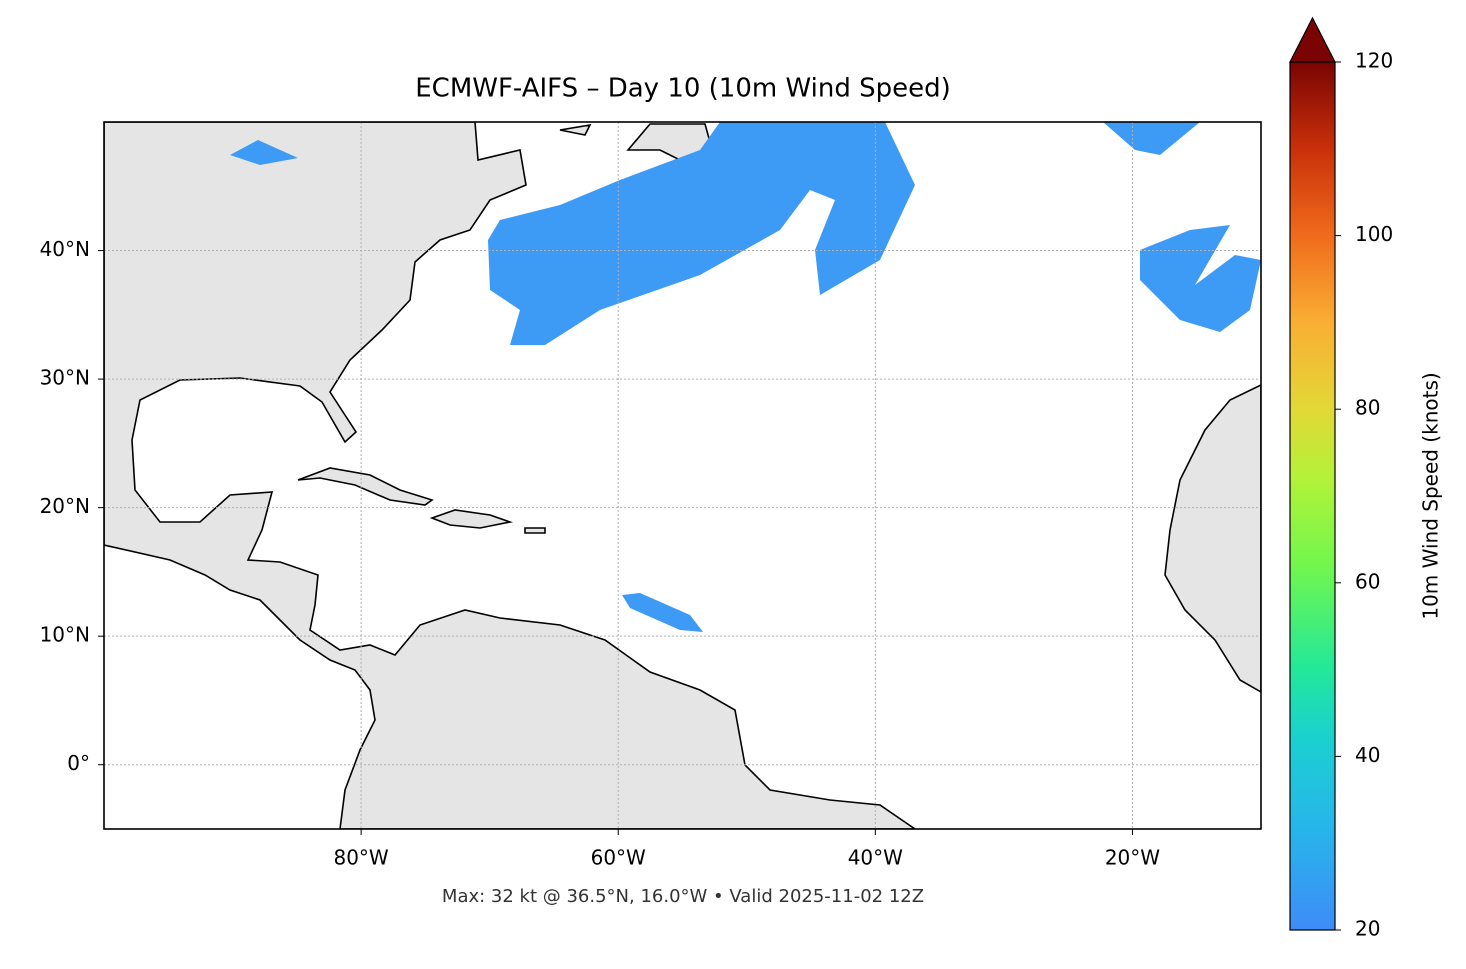 This screenshot has height=969, width=1466. Describe the element at coordinates (618, 858) in the screenshot. I see `x-tick-label: 60°W` at that location.